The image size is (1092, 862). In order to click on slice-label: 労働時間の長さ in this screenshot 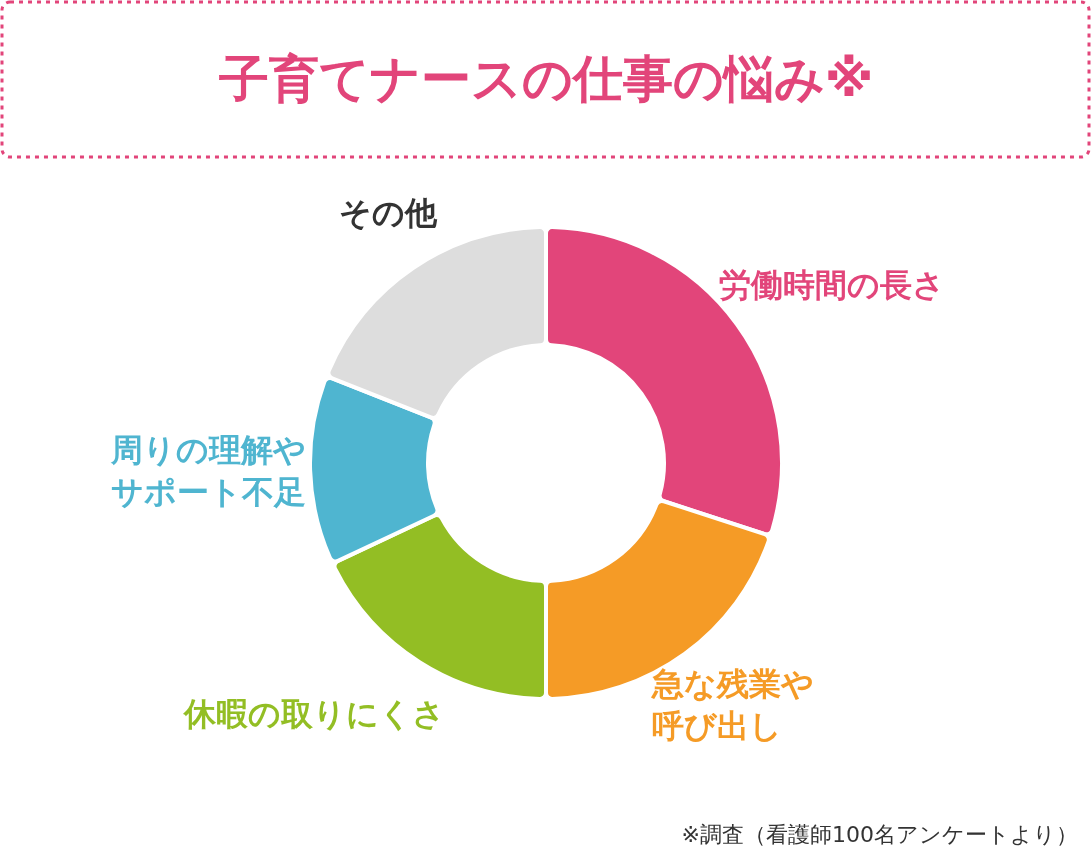, I will do `click(831, 284)`.